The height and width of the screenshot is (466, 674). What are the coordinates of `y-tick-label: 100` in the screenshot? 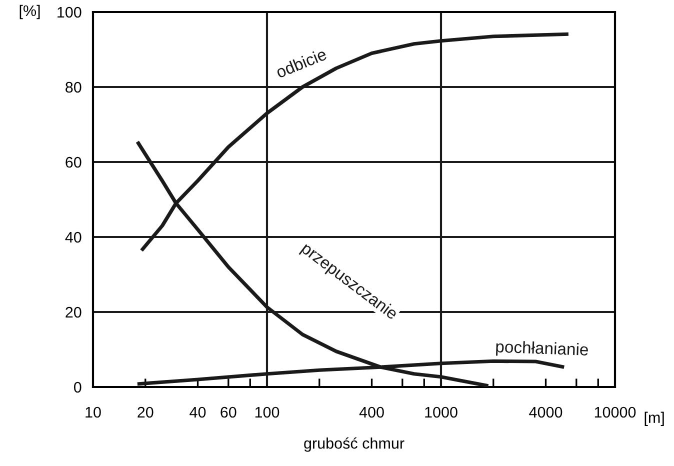 It's located at (70, 12).